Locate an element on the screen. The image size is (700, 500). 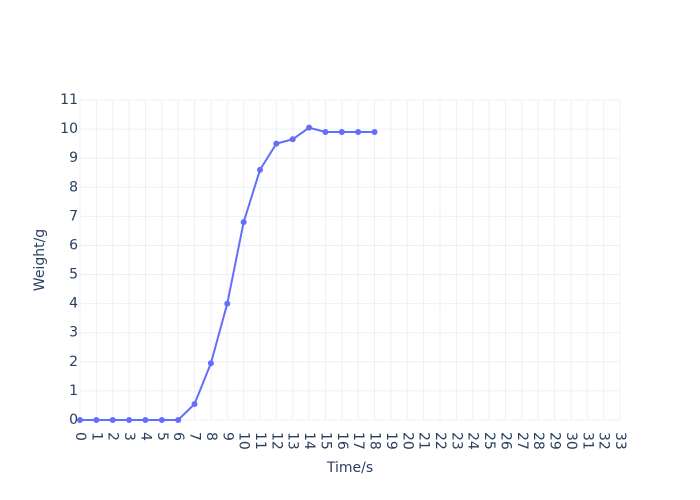
x-tick-label: 11 is located at coordinates (260, 441).